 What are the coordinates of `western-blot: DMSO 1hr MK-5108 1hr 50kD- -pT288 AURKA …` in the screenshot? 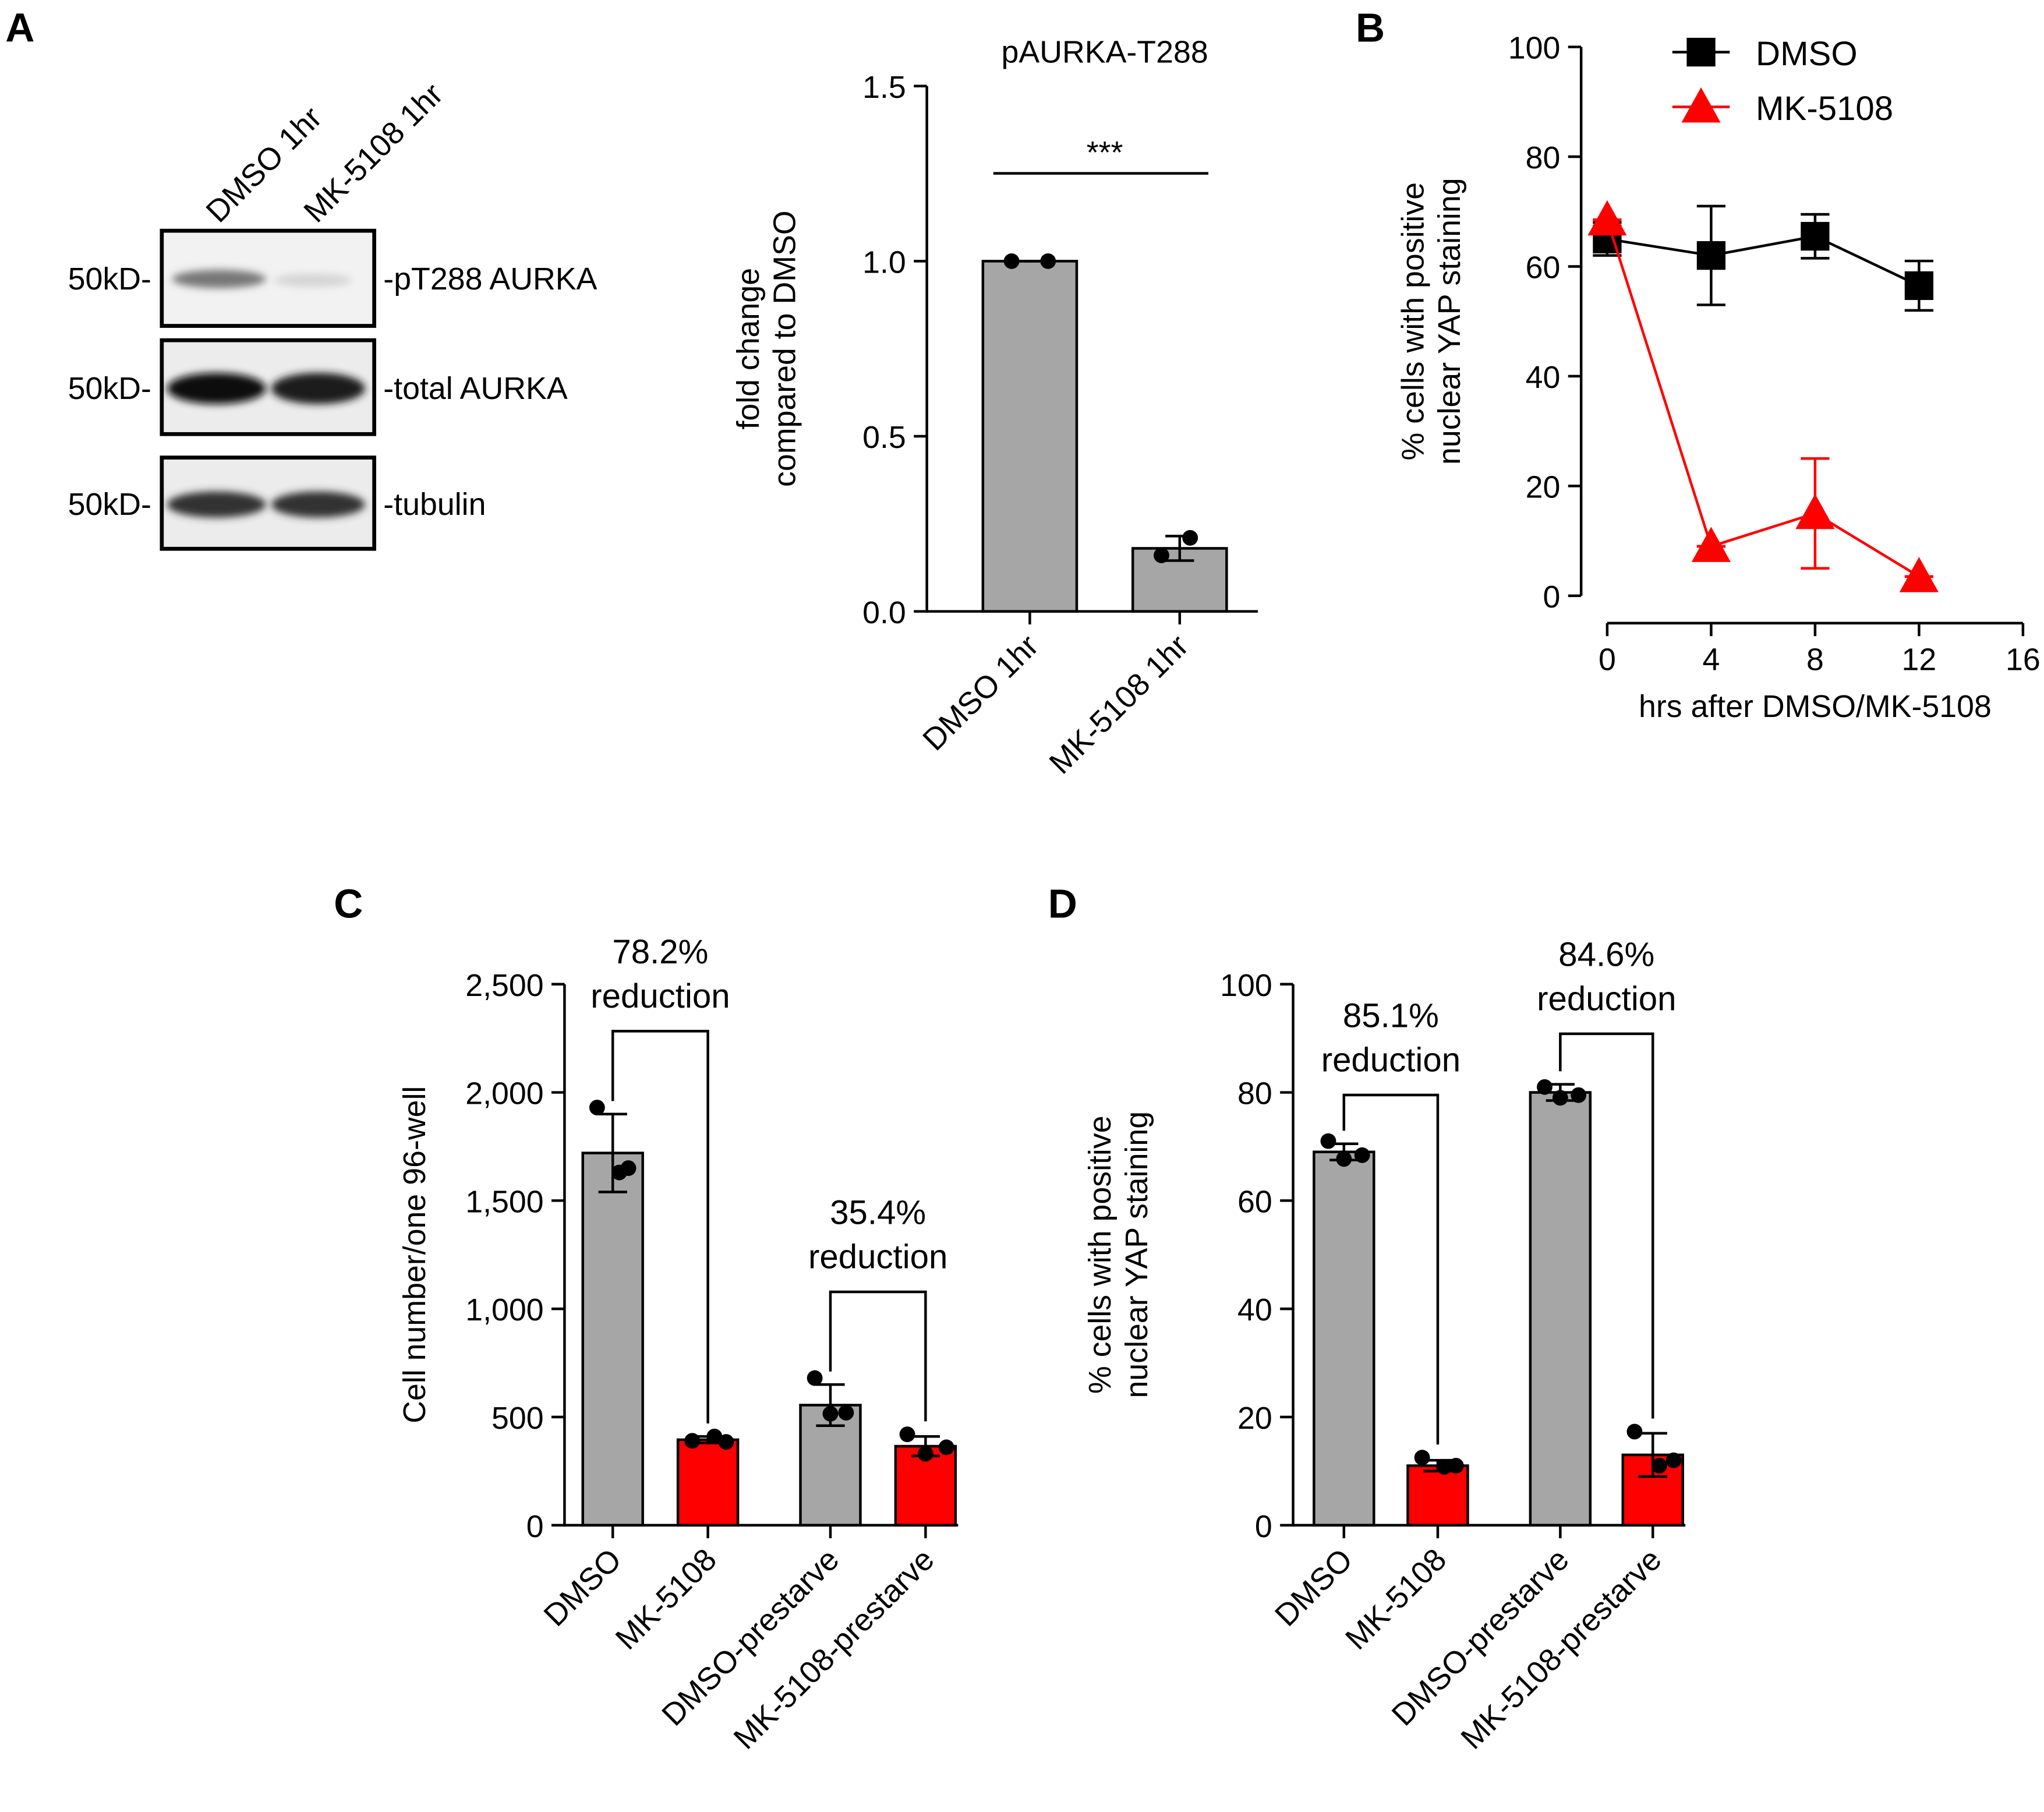 It's located at (332, 314).